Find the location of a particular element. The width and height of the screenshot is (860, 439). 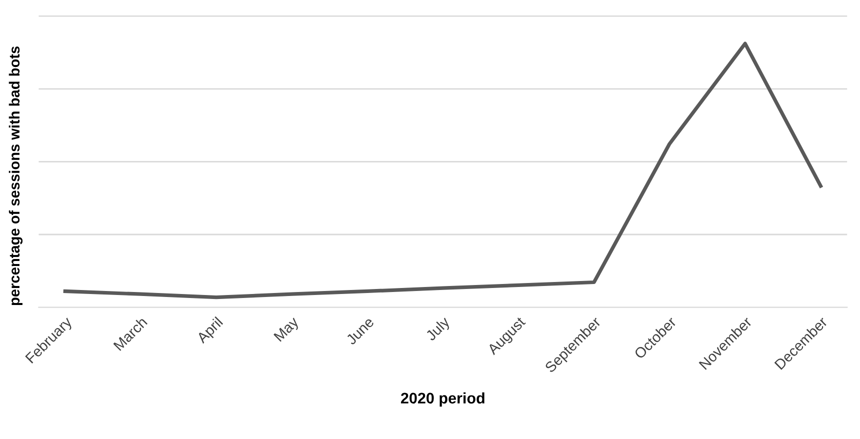

y-axis-title: percentage of sessions with bad bots is located at coordinates (15, 176).